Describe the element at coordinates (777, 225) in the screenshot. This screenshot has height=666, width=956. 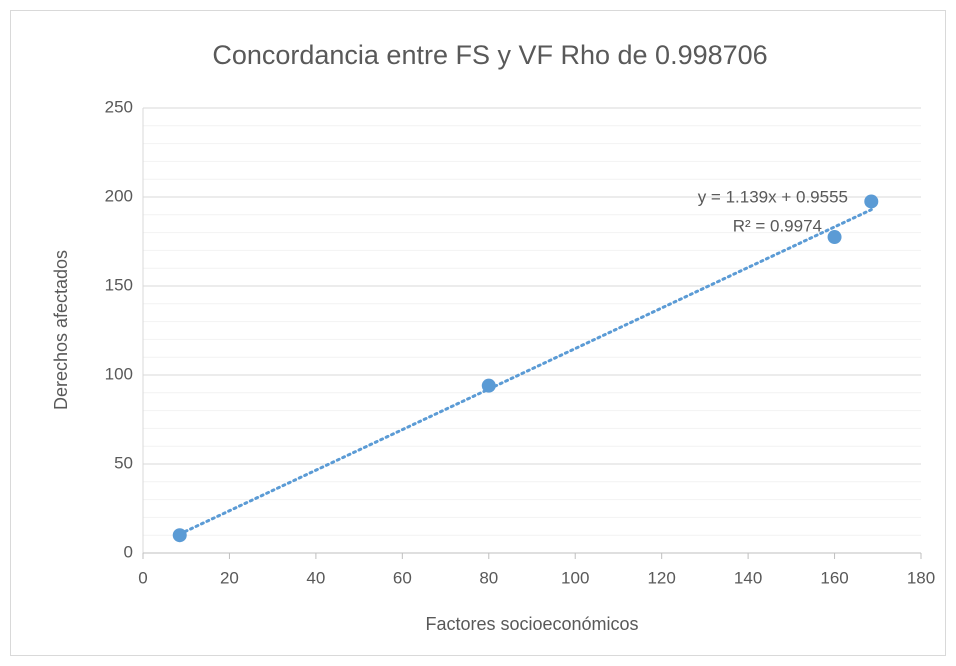
I see `trendline-r2: R² = 0.9974` at that location.